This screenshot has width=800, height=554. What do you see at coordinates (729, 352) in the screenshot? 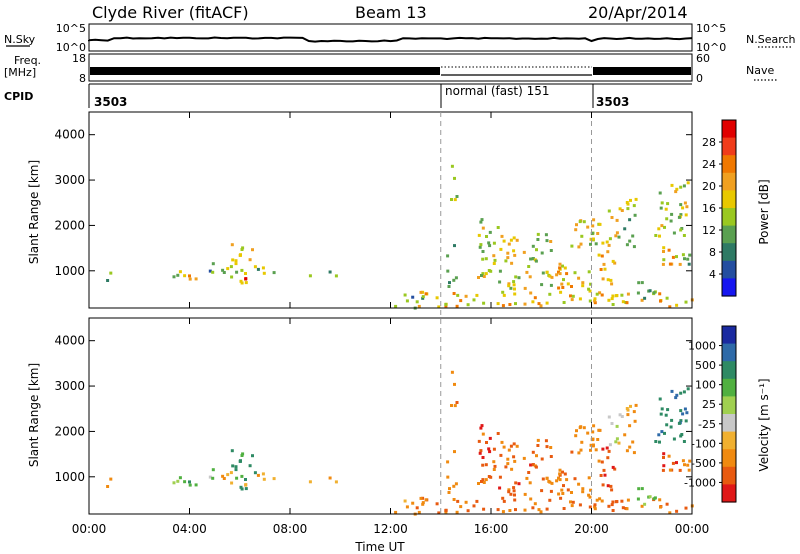
I see `velocity_panel-colorbar-swatch` at bounding box center [729, 352].